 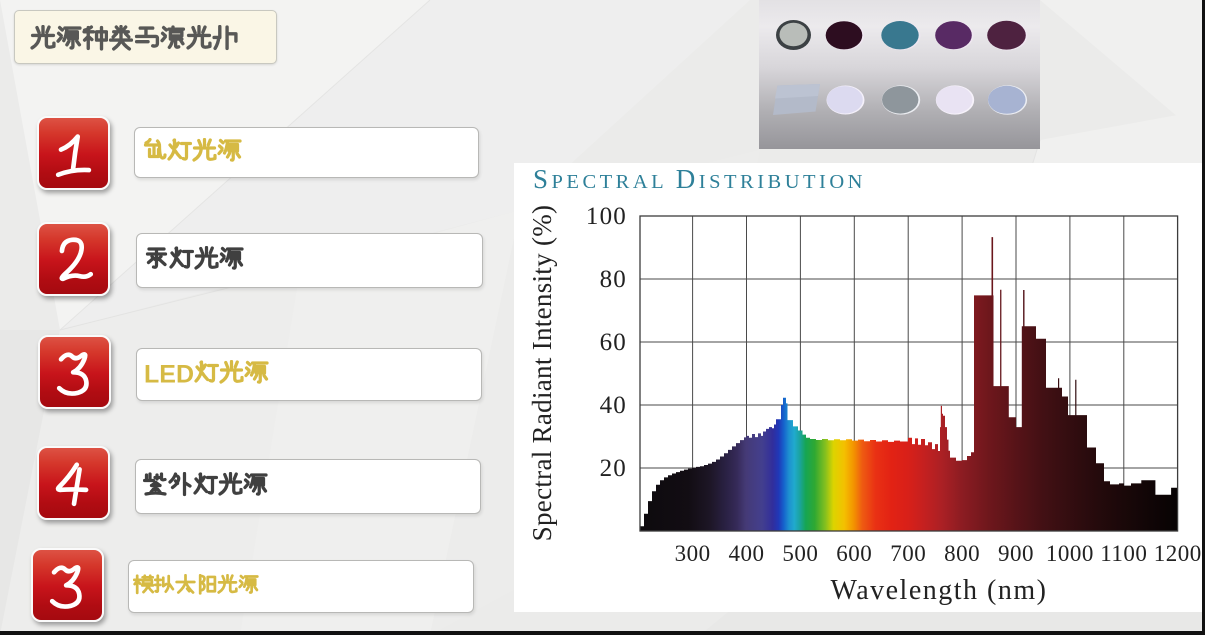 I want to click on svg-text: 600, so click(x=854, y=553).